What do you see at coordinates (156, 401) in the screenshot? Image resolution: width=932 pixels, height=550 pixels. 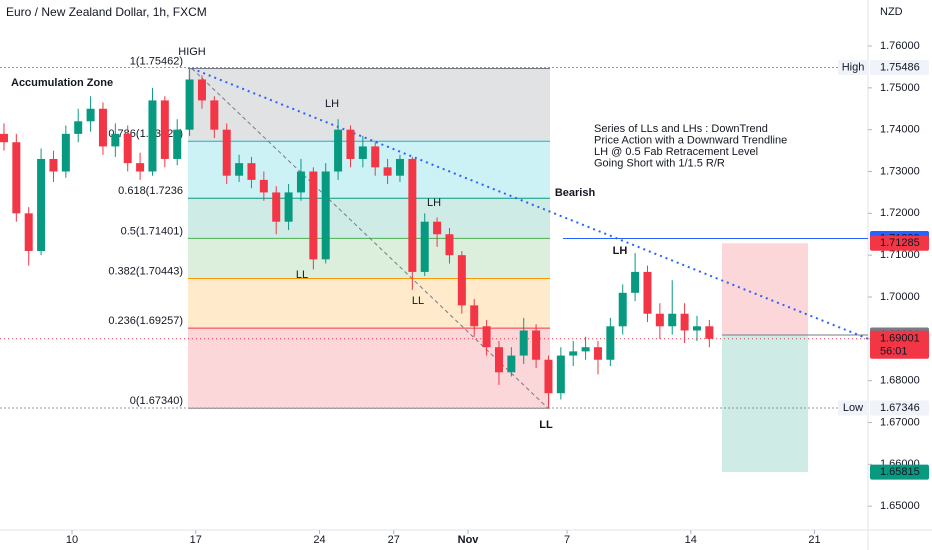 I see `fib-label: 0(1.67340)` at bounding box center [156, 401].